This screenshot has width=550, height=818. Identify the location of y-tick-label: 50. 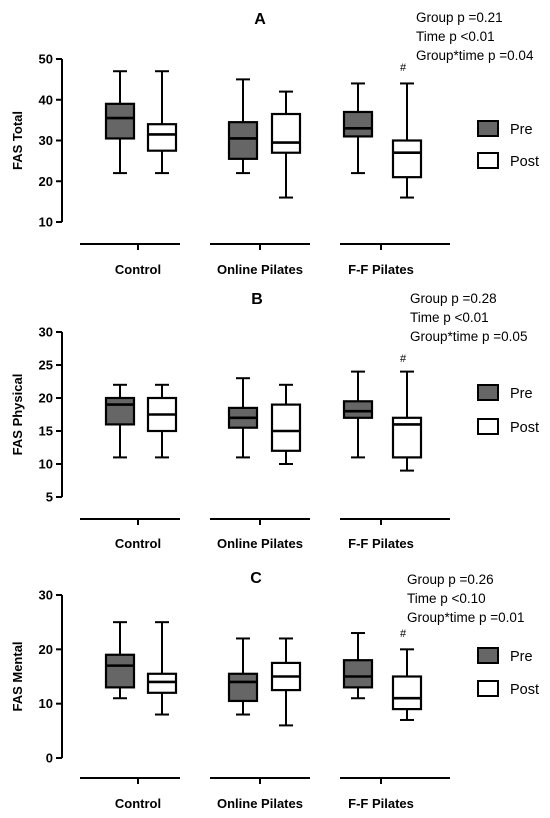
(46, 59).